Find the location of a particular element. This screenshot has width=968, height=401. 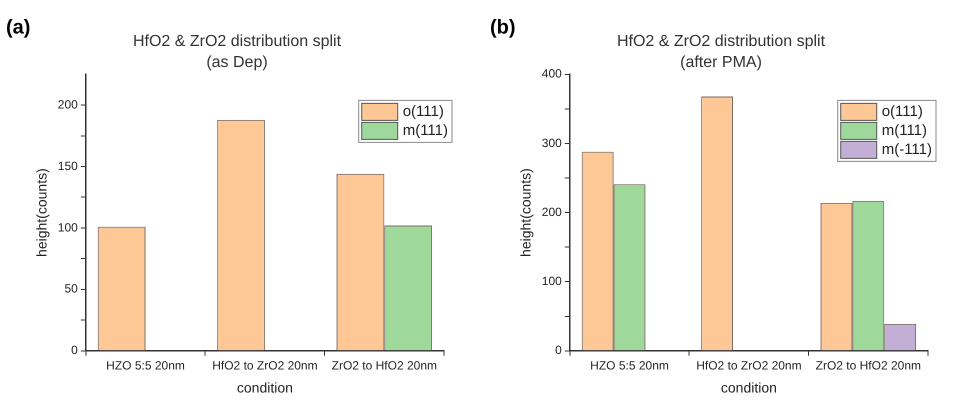

chart-subtitle: (after PMA) is located at coordinates (721, 63).